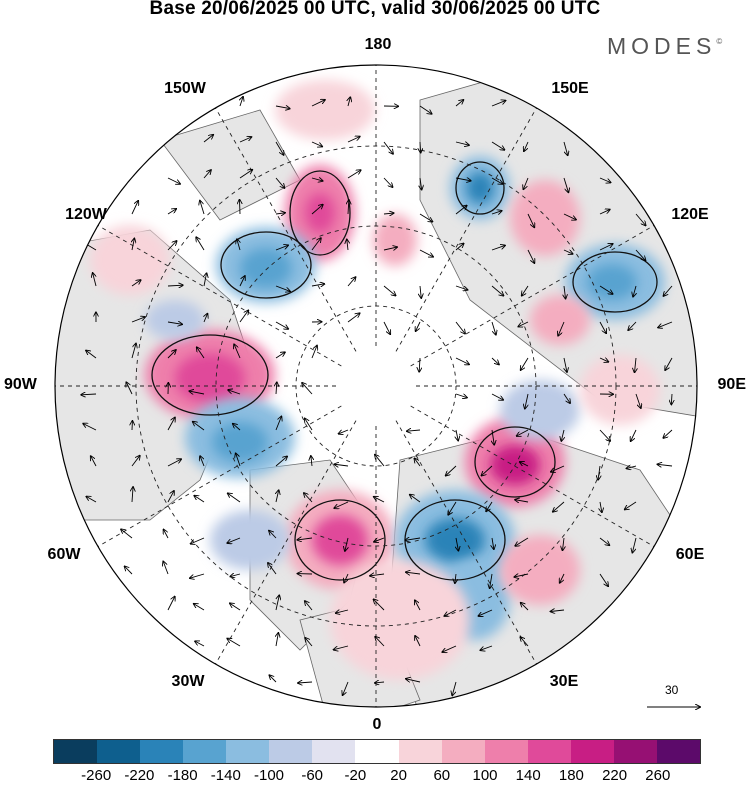 The width and height of the screenshot is (750, 785). What do you see at coordinates (185, 89) in the screenshot?
I see `lon-label-150w: 150W` at bounding box center [185, 89].